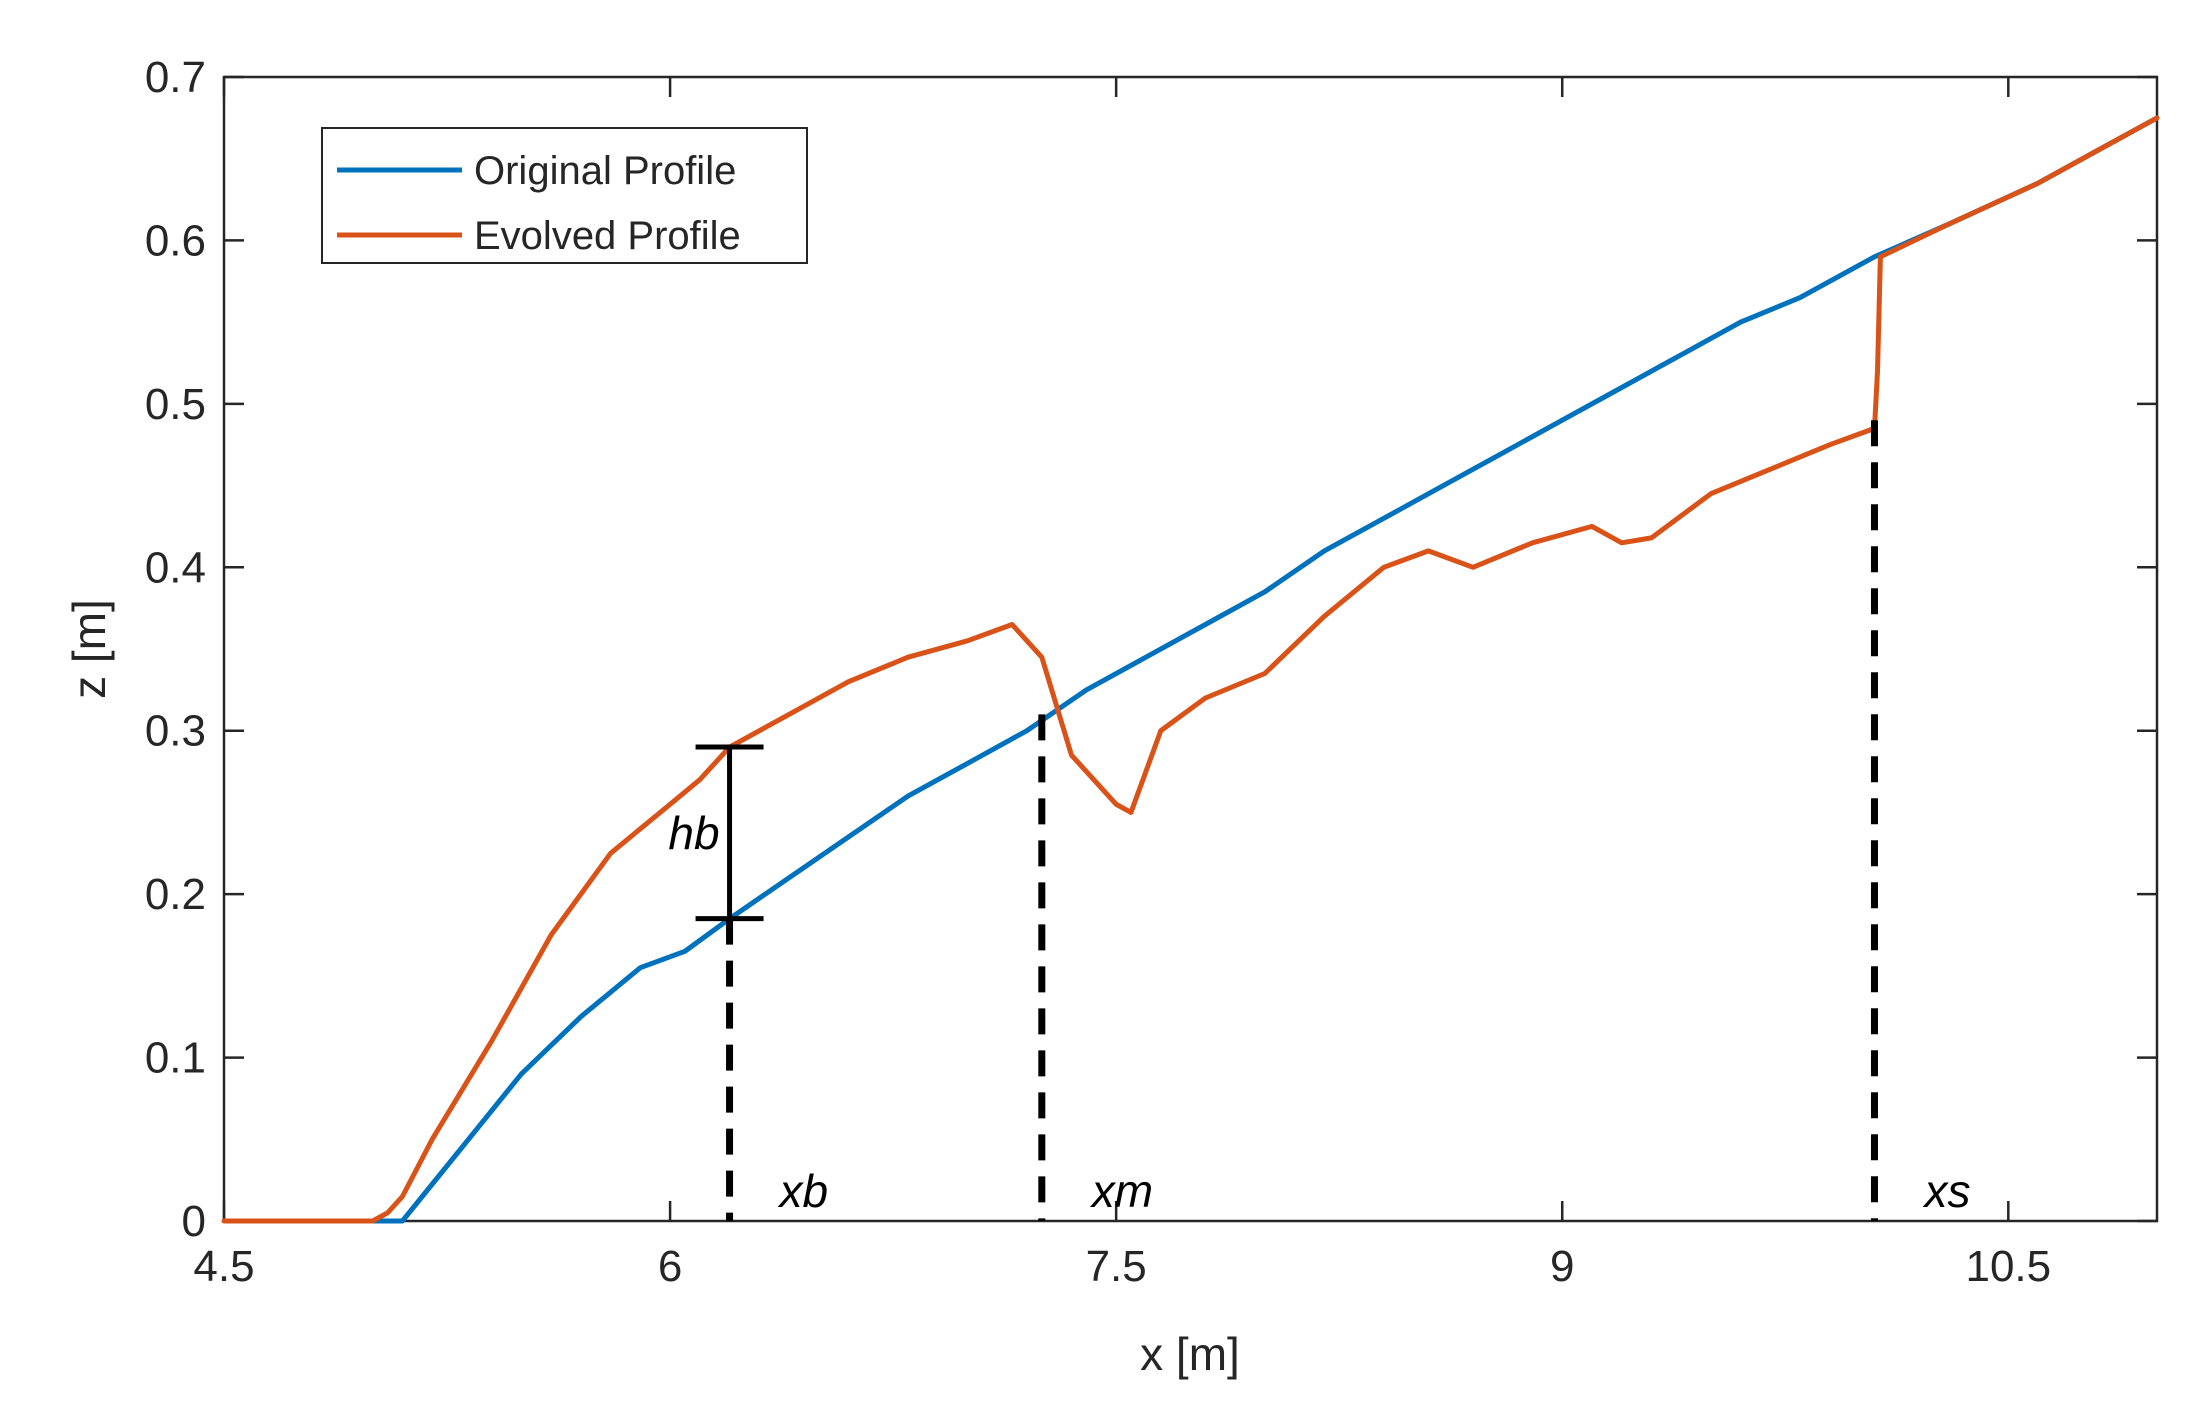  What do you see at coordinates (1946, 1191) in the screenshot?
I see `xs-label: xs` at bounding box center [1946, 1191].